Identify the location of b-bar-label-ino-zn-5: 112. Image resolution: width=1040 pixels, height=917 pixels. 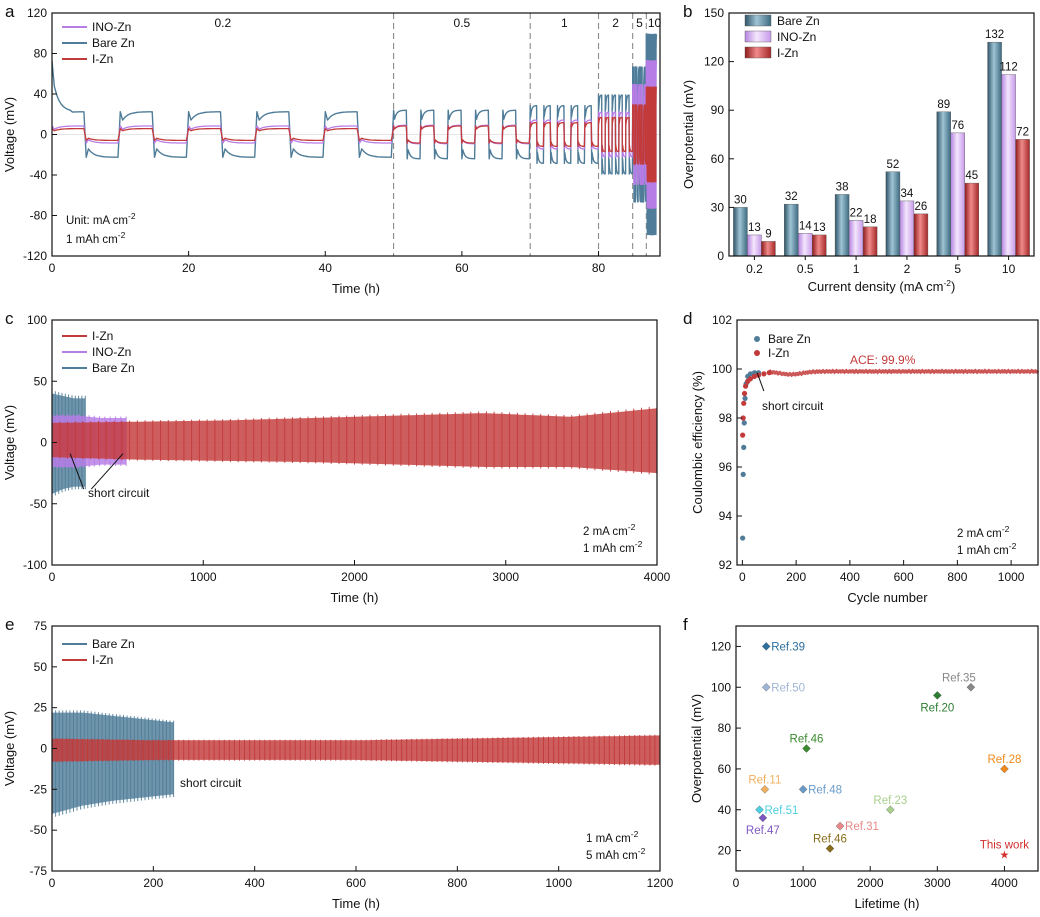
(1008, 68).